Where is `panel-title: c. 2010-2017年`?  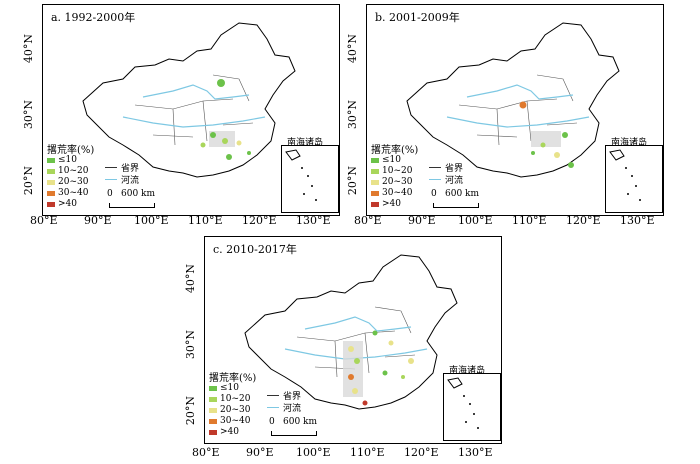
panel-title: c. 2010-2017年 is located at coordinates (255, 249).